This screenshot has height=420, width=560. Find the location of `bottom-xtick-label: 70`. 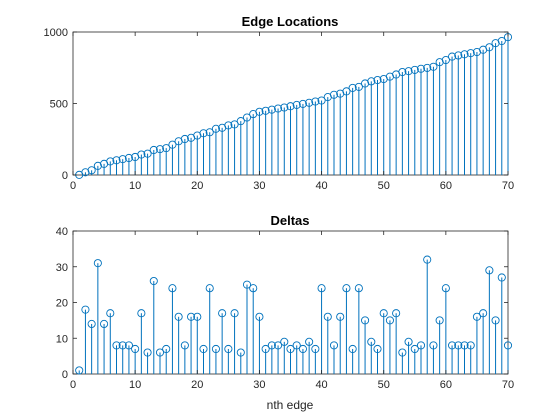

bottom-xtick-label: 70 is located at coordinates (508, 385).